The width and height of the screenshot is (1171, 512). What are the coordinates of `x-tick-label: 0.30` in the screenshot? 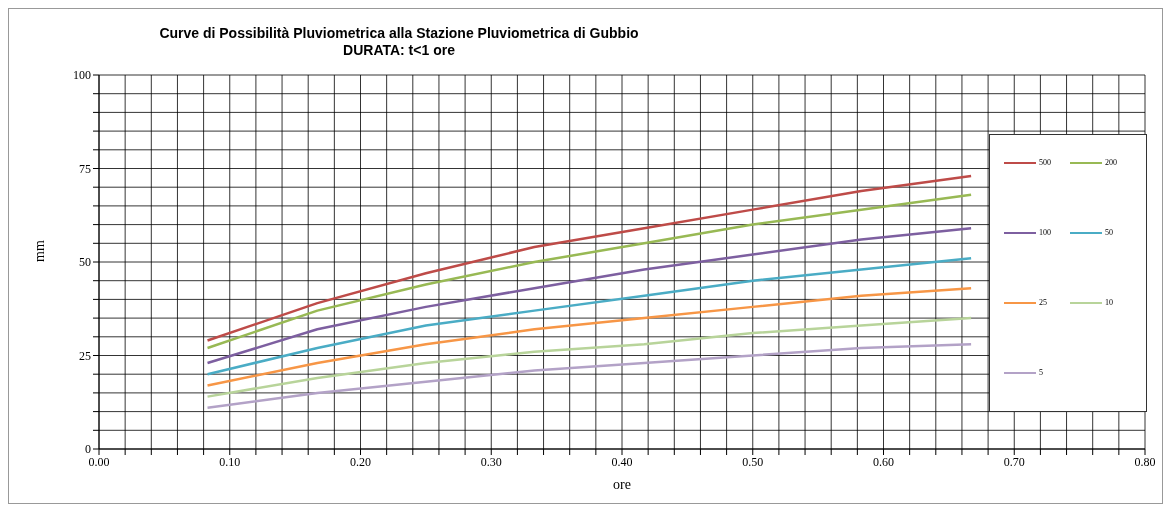 It's located at (491, 461).